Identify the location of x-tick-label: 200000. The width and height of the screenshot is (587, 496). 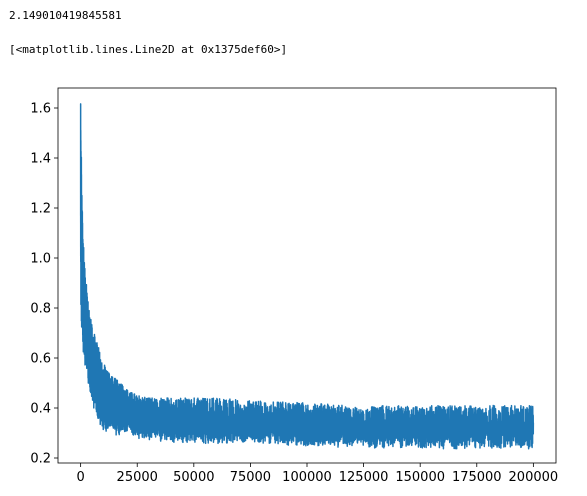
(534, 477).